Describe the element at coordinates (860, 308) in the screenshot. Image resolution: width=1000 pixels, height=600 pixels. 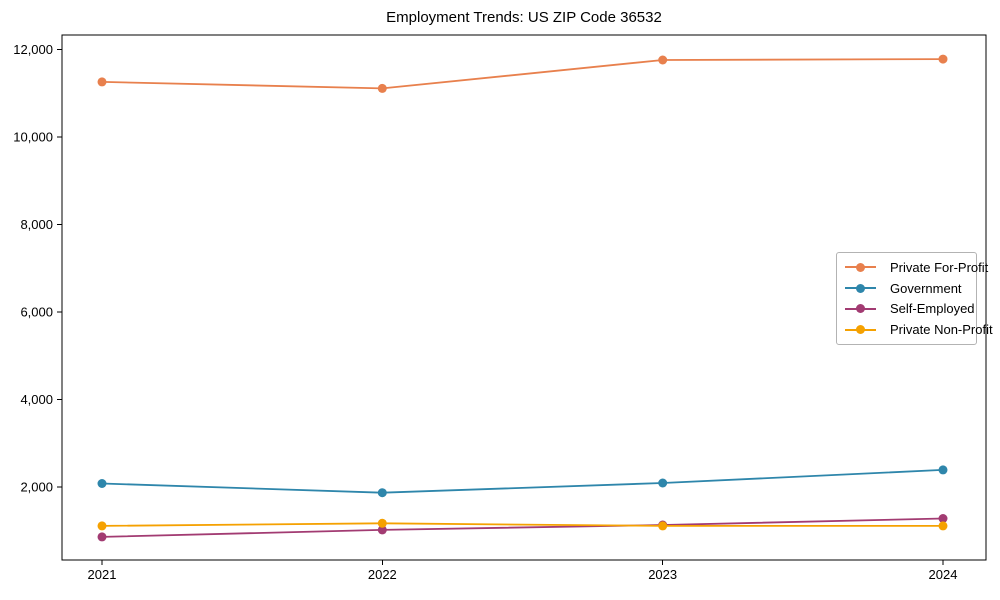
I see `legend-marker-self-employed` at that location.